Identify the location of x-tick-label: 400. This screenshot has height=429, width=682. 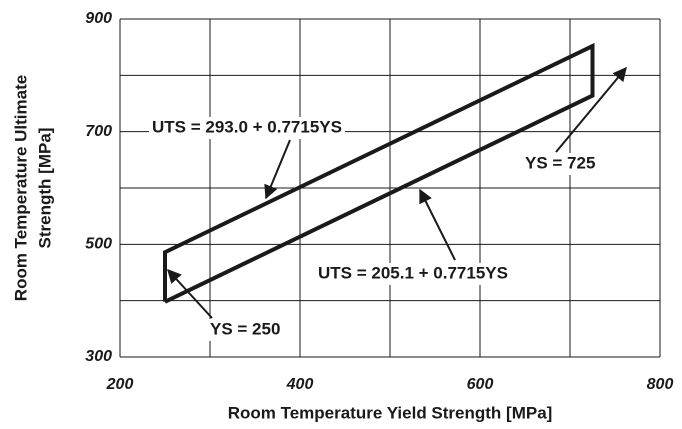
(300, 384).